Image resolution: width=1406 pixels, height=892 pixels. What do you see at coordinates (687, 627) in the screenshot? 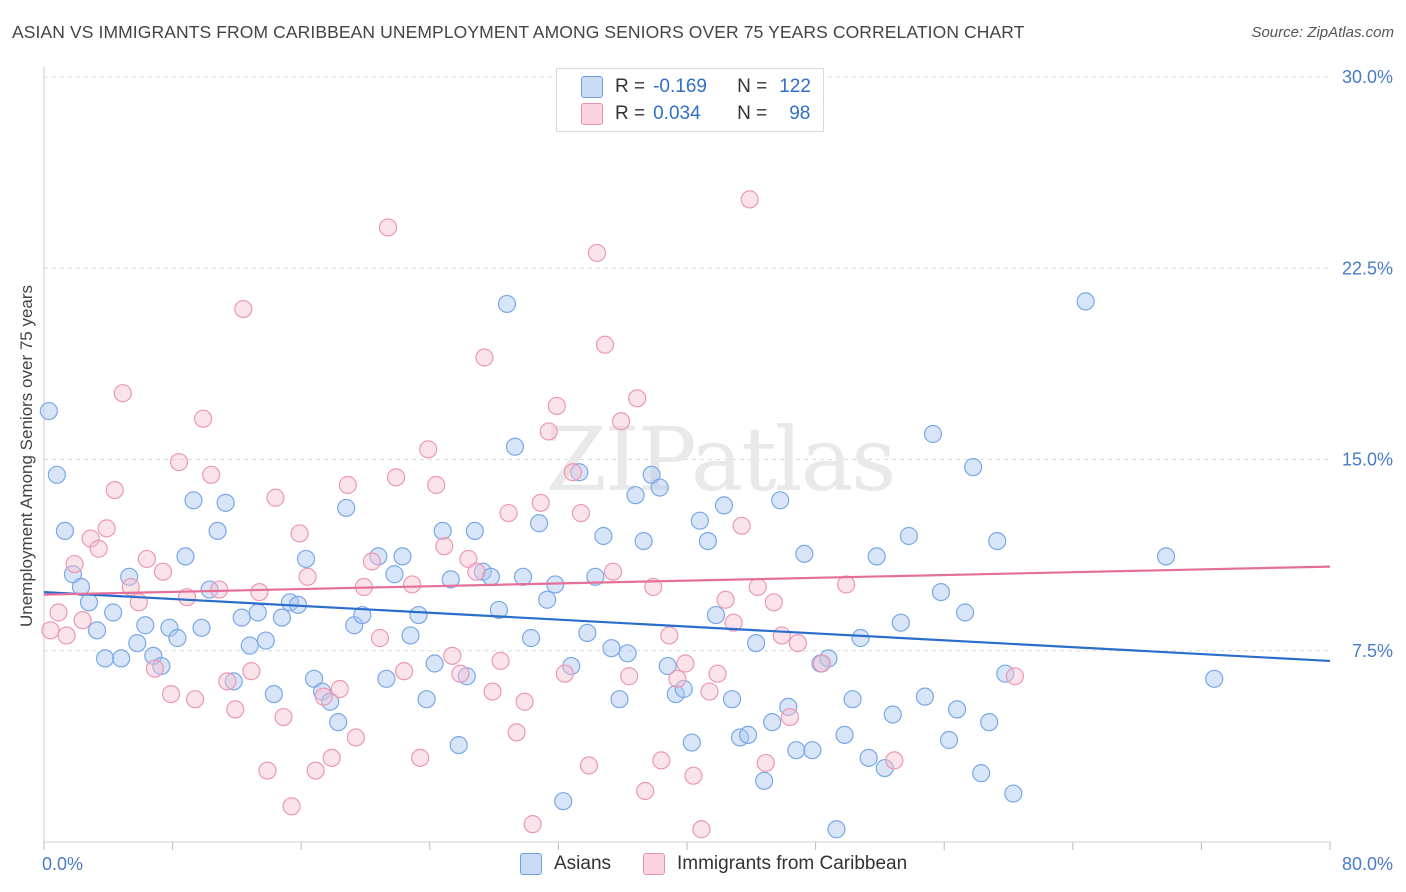
I see `trend-line` at bounding box center [687, 627].